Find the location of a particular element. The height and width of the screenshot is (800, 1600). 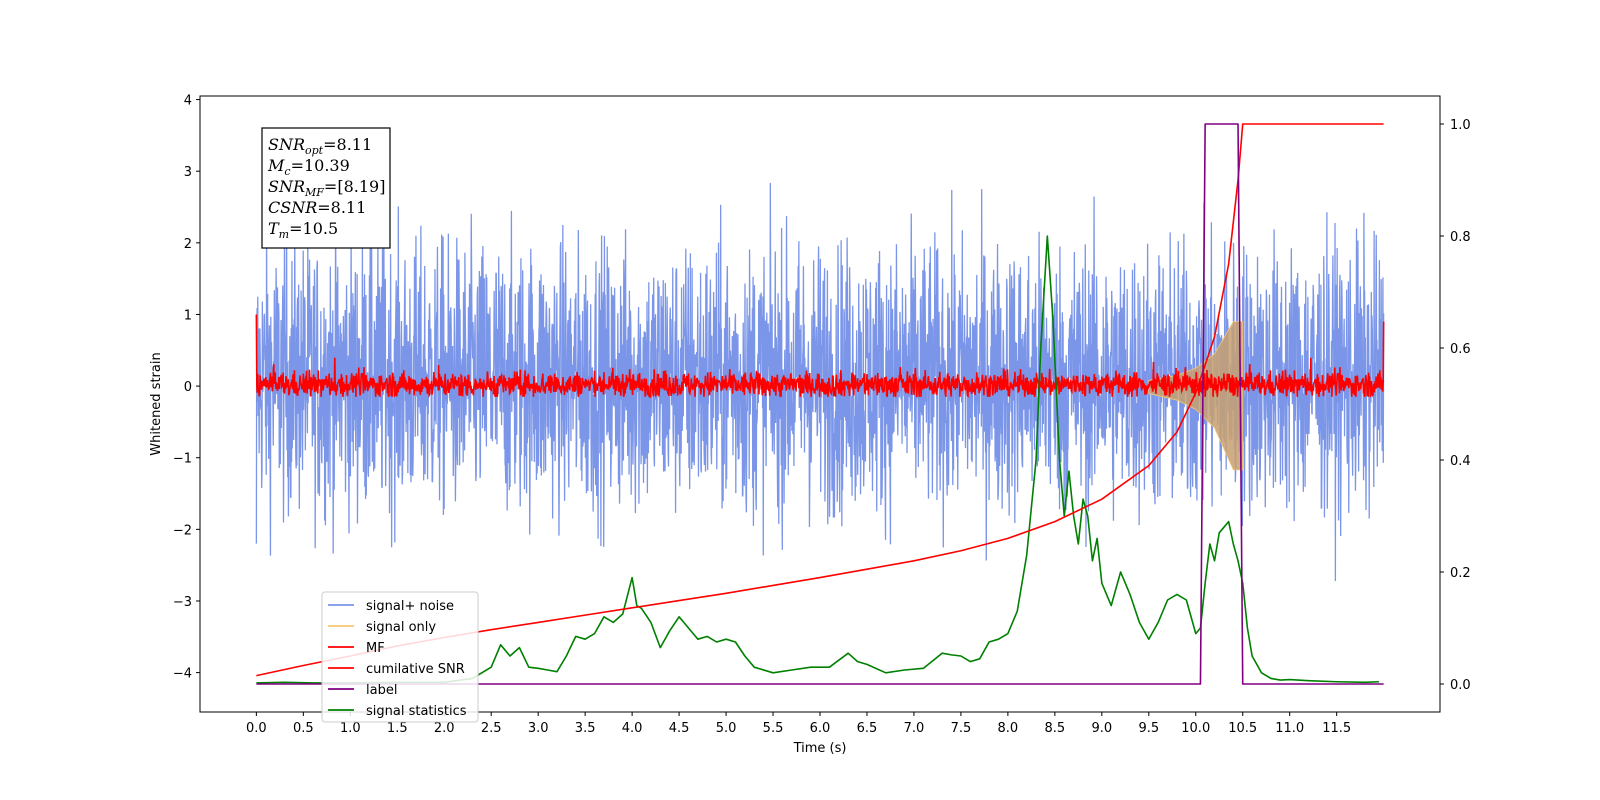

x-tick-label: 3.0 is located at coordinates (538, 728).